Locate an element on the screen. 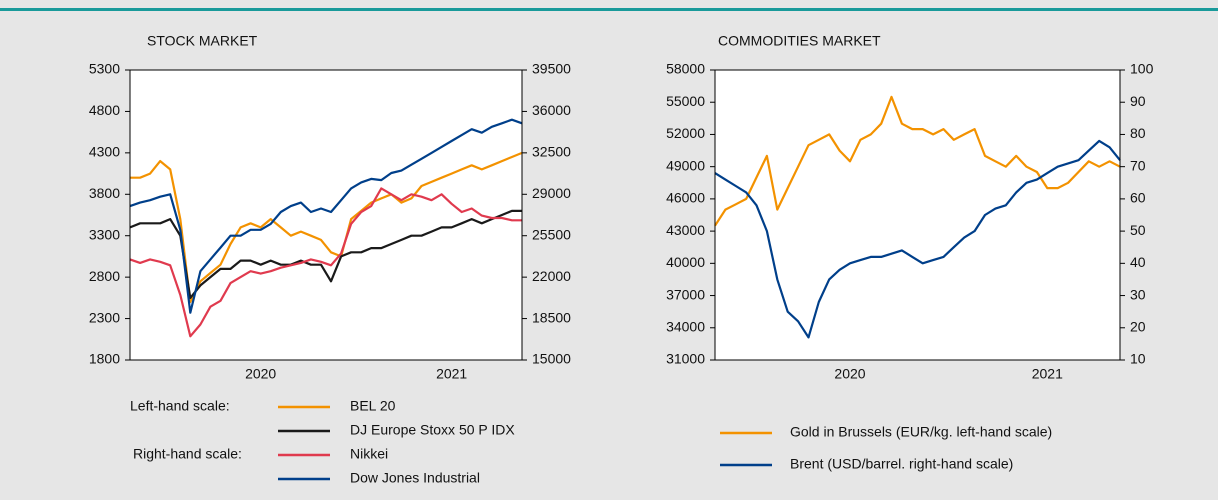 This screenshot has height=500, width=1218. y2-tick-label: 25500 is located at coordinates (551, 234).